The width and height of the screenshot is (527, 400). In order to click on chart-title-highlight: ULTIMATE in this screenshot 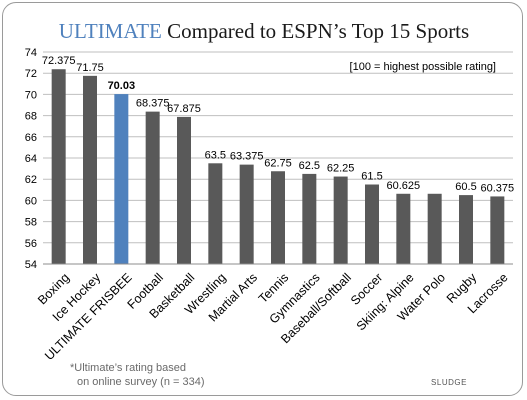, I will do `click(110, 31)`.